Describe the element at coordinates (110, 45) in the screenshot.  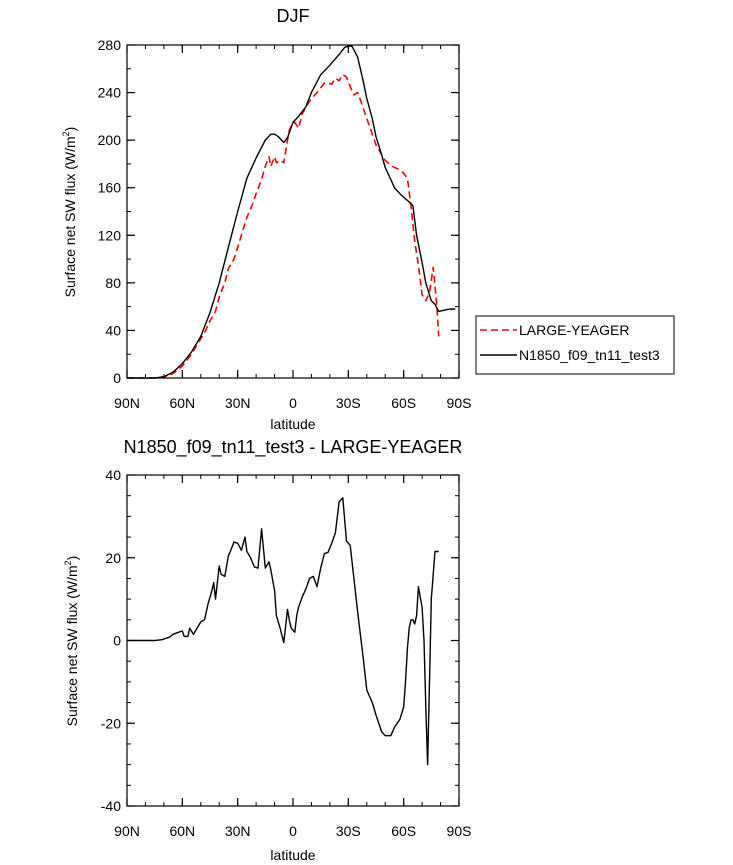
I see `y-tick-label: 280` at that location.